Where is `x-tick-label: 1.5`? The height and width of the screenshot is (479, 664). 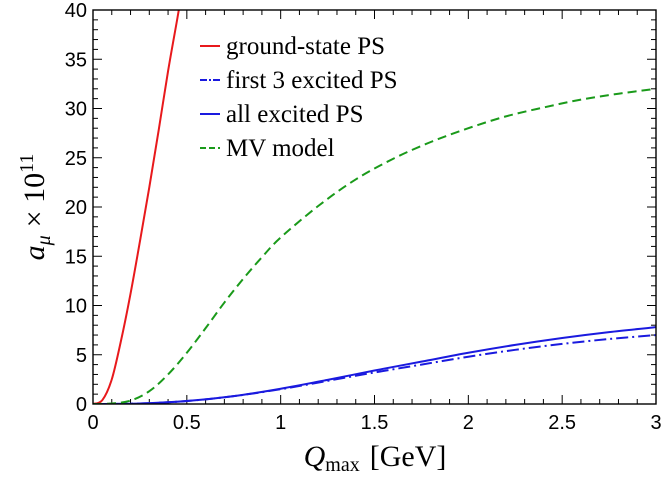 x-tick-label: 1.5 is located at coordinates (375, 423).